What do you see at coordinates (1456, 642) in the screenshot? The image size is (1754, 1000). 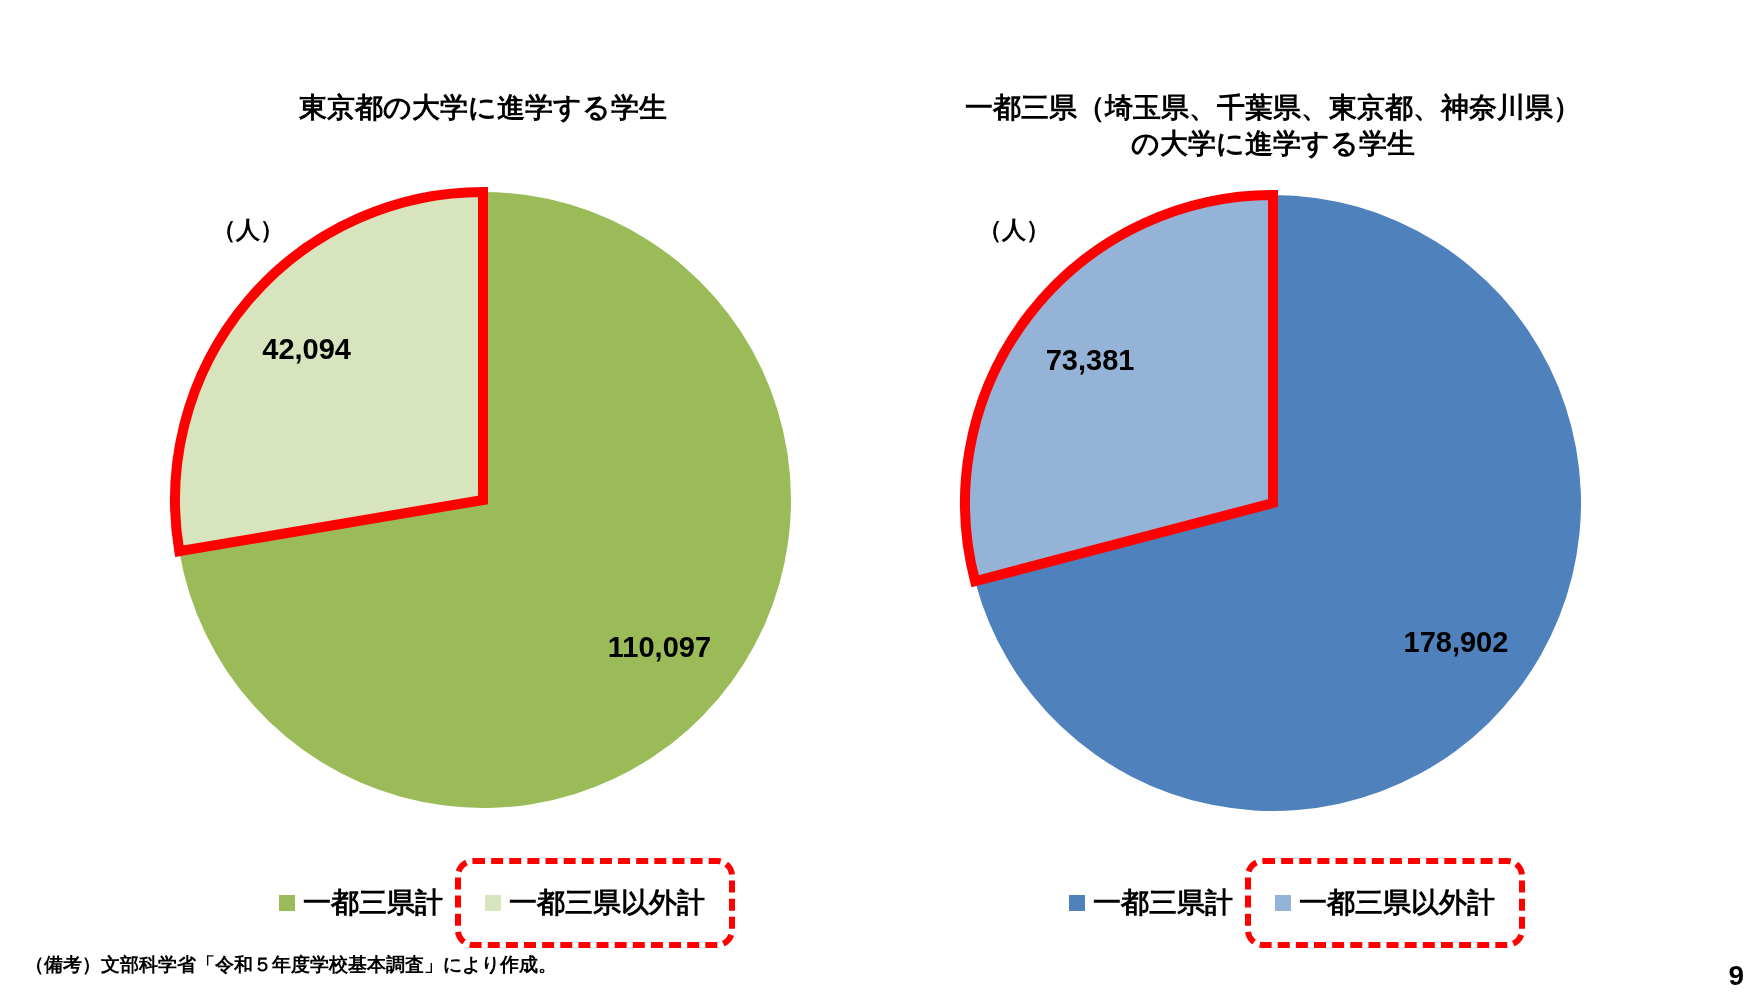 I see `data-label: 178,902` at bounding box center [1456, 642].